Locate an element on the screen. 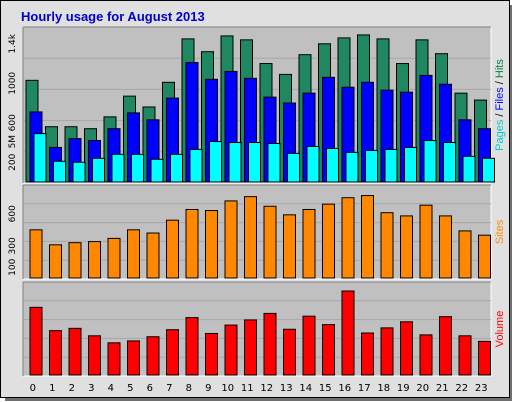 The image size is (512, 402). x-tick-label: 6 is located at coordinates (150, 388).